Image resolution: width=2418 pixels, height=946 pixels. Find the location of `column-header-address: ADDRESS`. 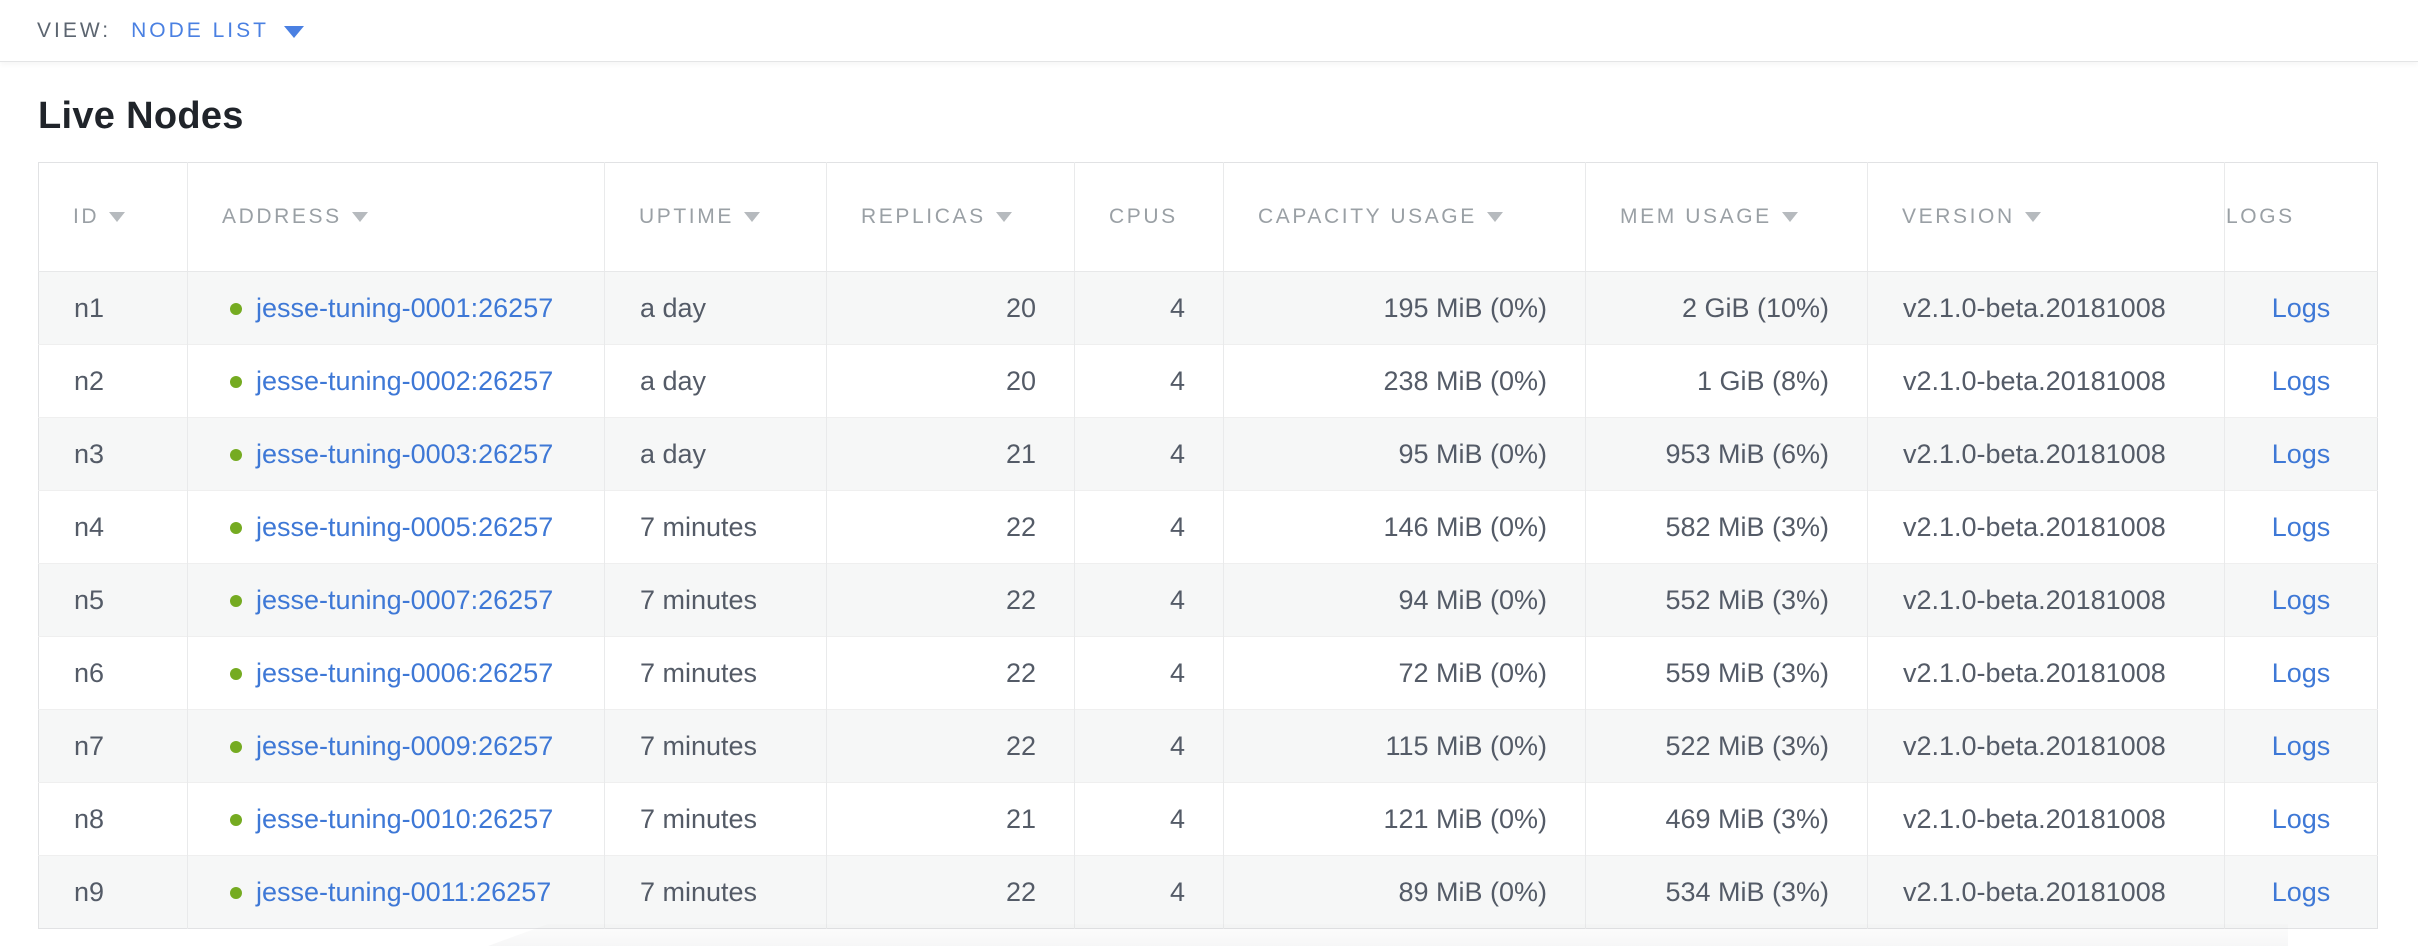

column-header-address: ADDRESS is located at coordinates (396, 217).